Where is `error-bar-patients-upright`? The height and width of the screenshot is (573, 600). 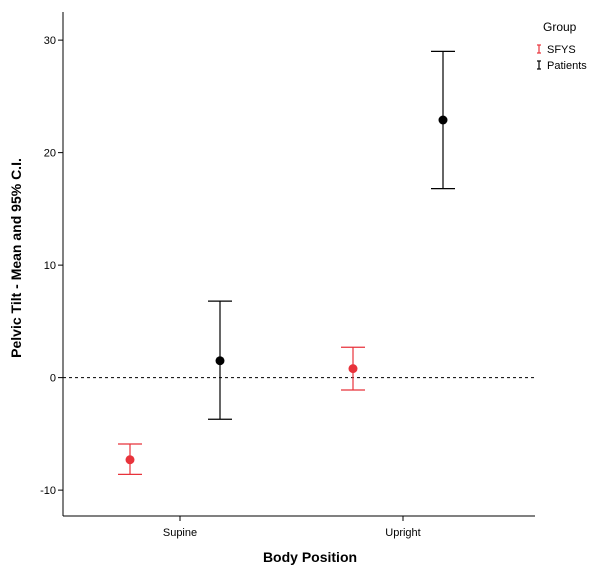
error-bar-patients-upright is located at coordinates (443, 120).